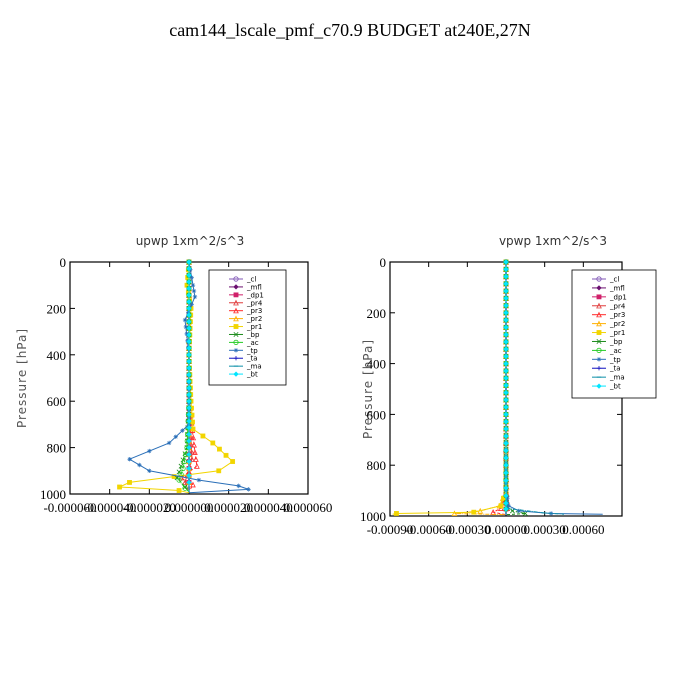 Image resolution: width=700 pixels, height=700 pixels. I want to click on panel-title: upwp 1xm^2/s^3, so click(190, 241).